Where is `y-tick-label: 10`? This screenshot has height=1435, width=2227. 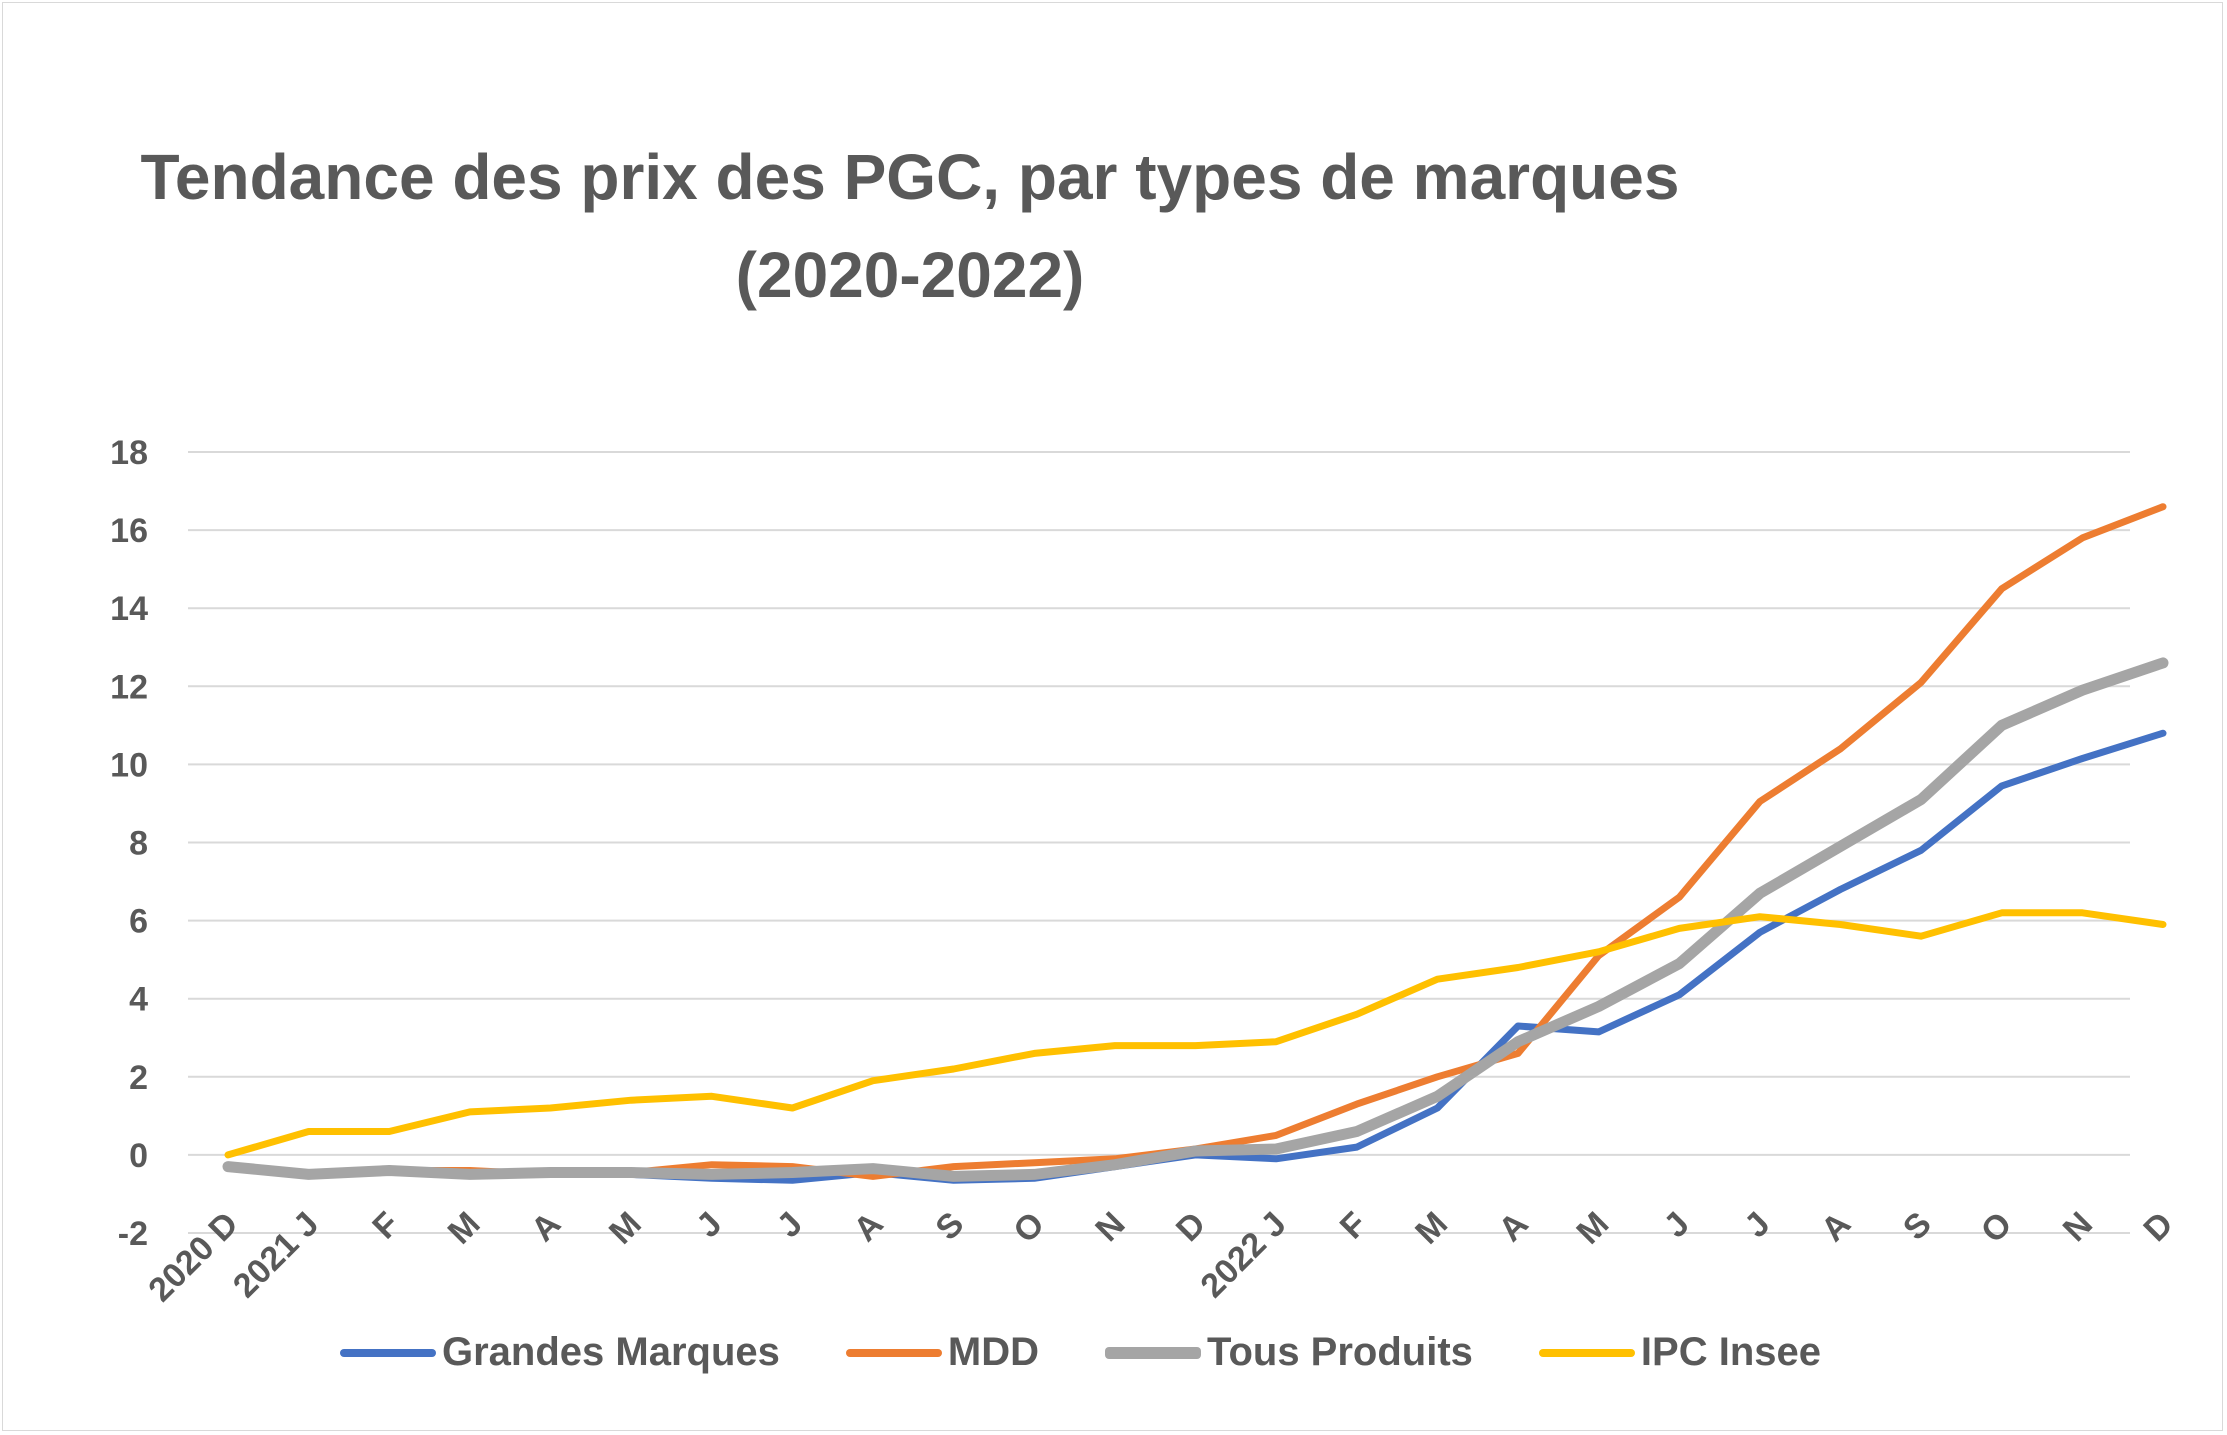 y-tick-label: 10 is located at coordinates (129, 765).